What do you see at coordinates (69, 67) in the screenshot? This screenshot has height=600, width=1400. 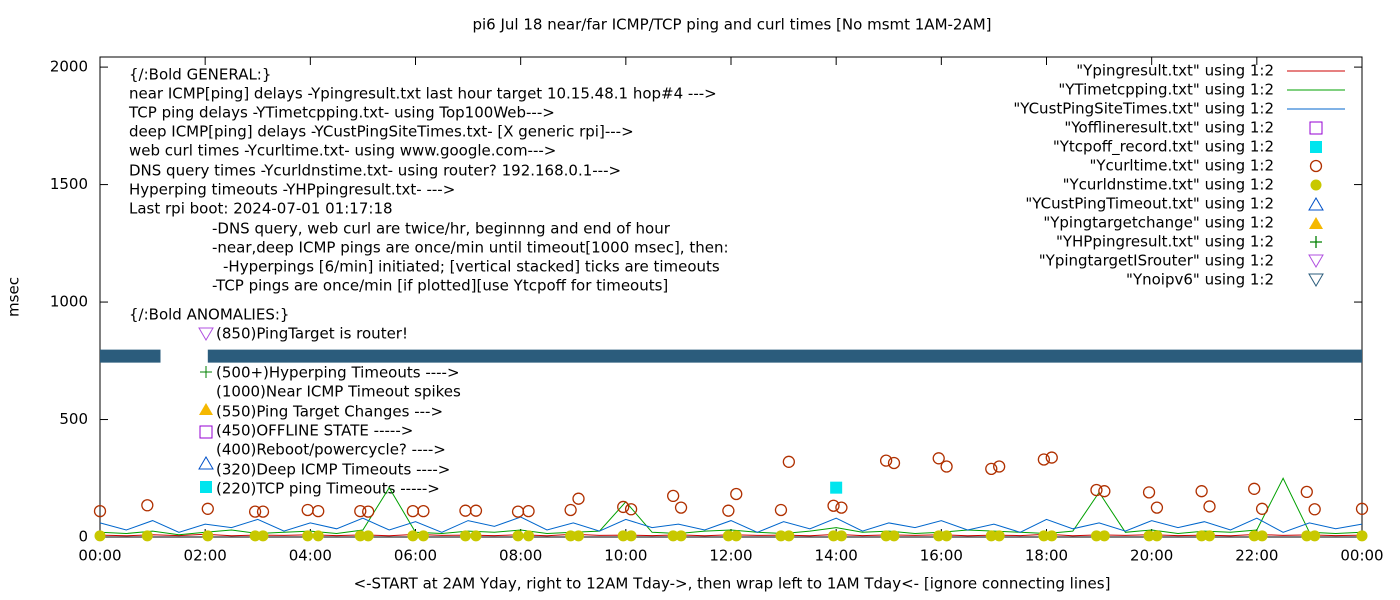 I see `y-tick-label: 2000` at bounding box center [69, 67].